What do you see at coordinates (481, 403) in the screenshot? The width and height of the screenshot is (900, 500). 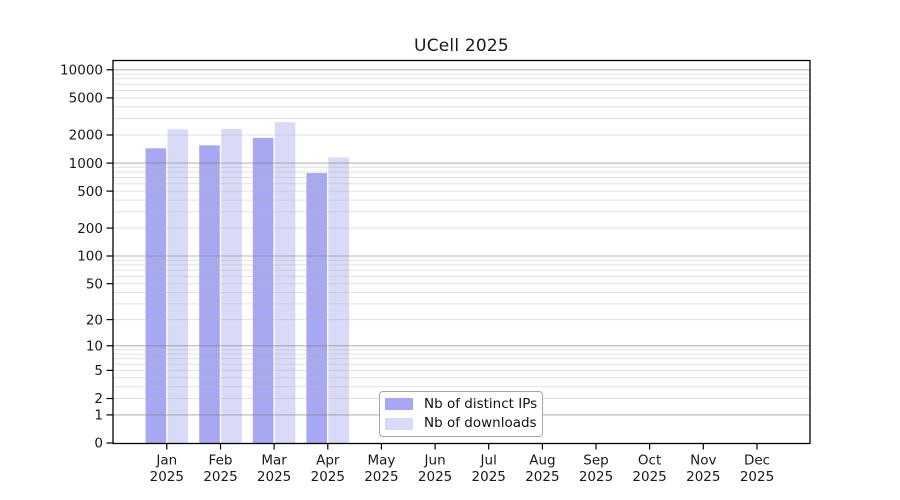 I see `legend-label-distinct-ips: Nb of distinct IPs` at bounding box center [481, 403].